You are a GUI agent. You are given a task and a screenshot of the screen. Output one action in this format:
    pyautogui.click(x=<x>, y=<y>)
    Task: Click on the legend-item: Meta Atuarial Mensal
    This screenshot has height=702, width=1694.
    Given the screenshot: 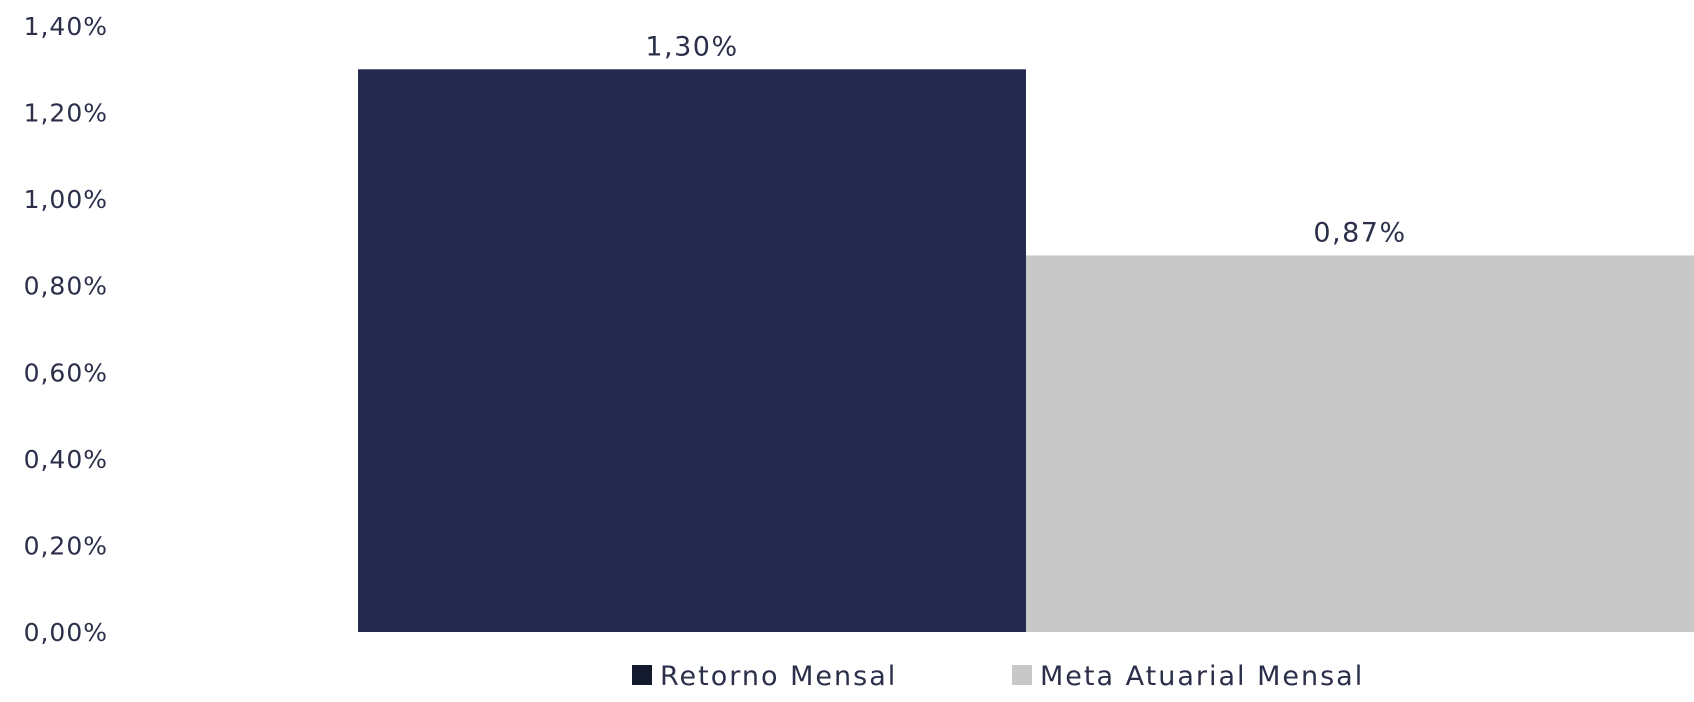 What is the action you would take?
    pyautogui.click(x=1188, y=676)
    